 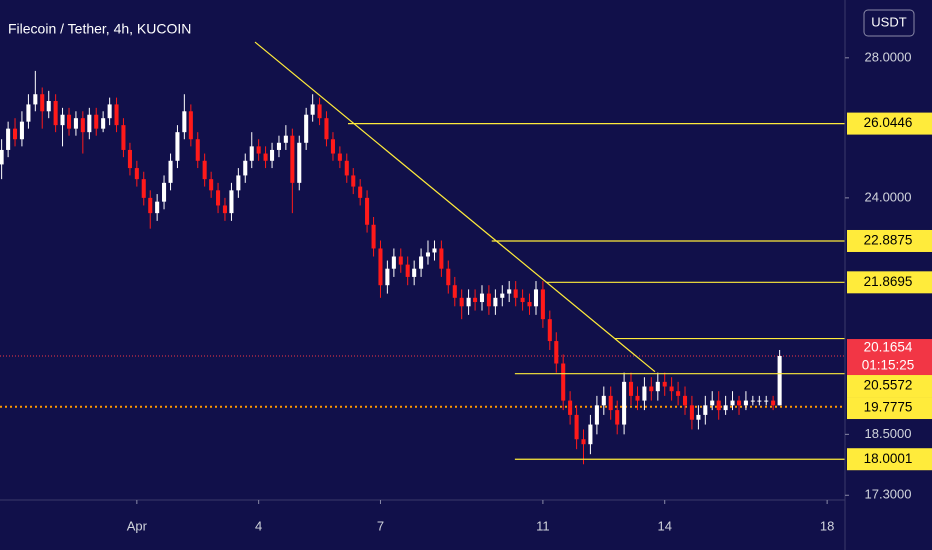 I want to click on level-label: 19.7775, so click(x=888, y=407).